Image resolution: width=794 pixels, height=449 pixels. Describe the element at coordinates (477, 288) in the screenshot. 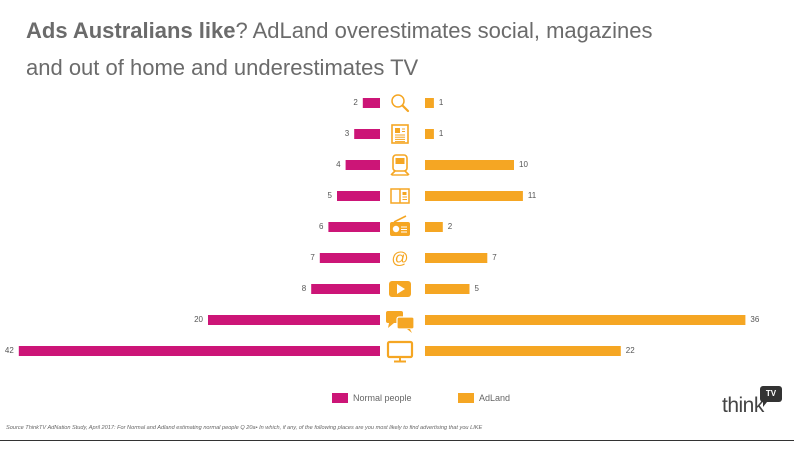

I see `value-label-adland: 5` at that location.